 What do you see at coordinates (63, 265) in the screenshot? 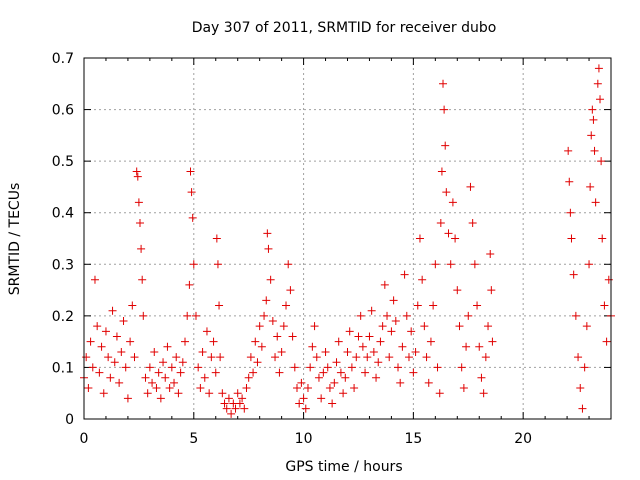
I see `y-tick-label: 0.3` at bounding box center [63, 265].